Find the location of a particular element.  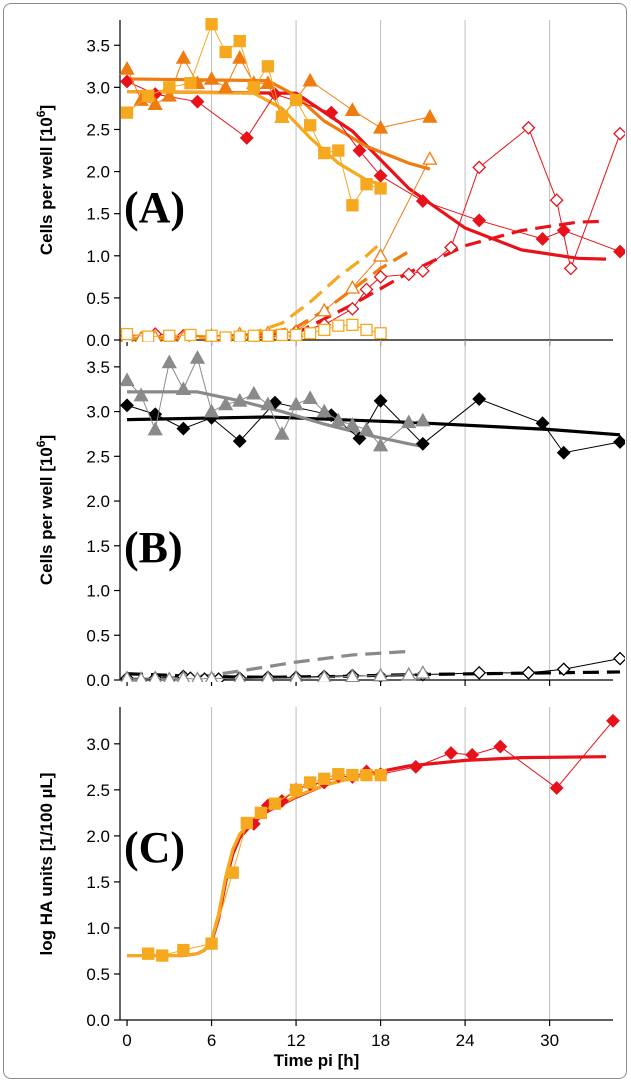

series-line-lightorange-square is located at coordinates (253, 114).